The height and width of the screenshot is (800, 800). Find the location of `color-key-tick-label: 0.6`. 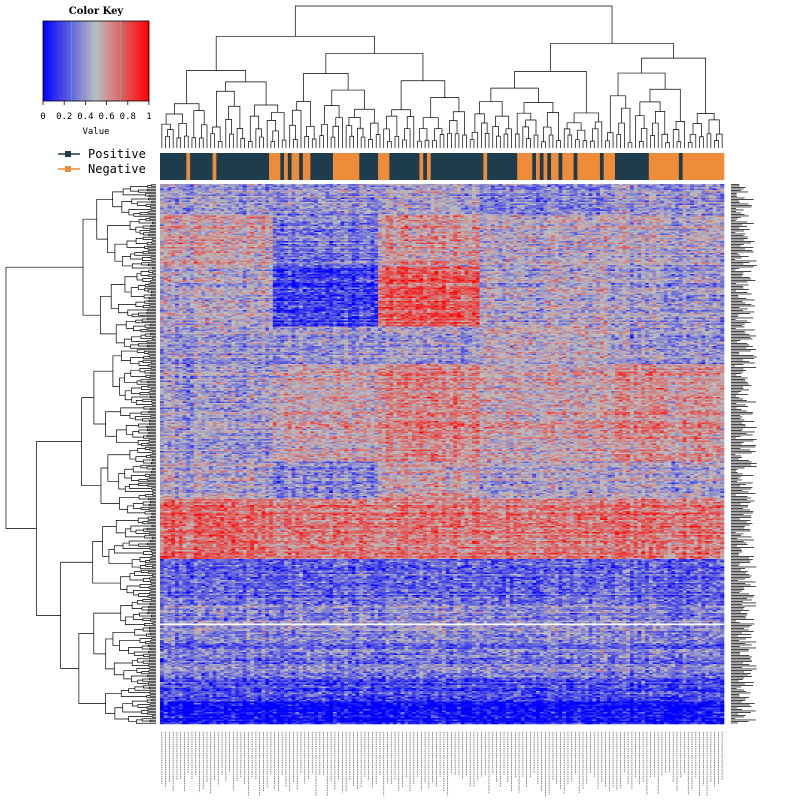

color-key-tick-label: 0.6 is located at coordinates (106, 117).